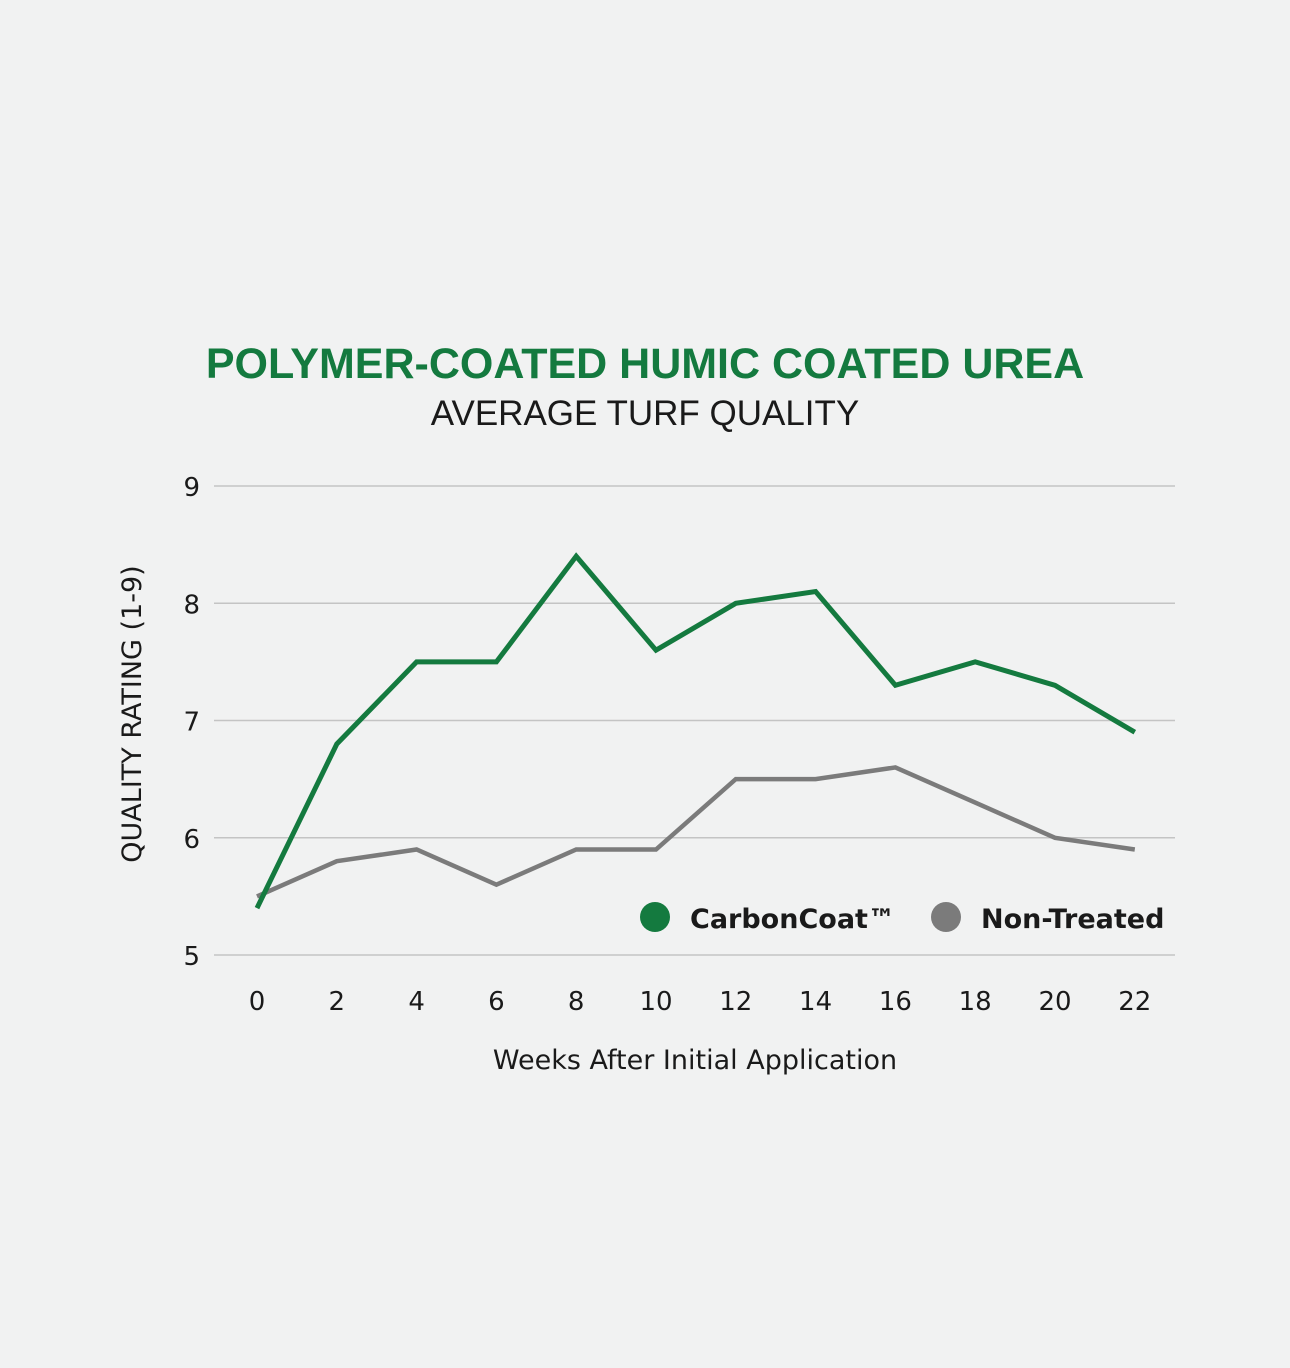 This screenshot has width=1290, height=1368. What do you see at coordinates (191, 840) in the screenshot?
I see `y-tick-label: 6` at bounding box center [191, 840].